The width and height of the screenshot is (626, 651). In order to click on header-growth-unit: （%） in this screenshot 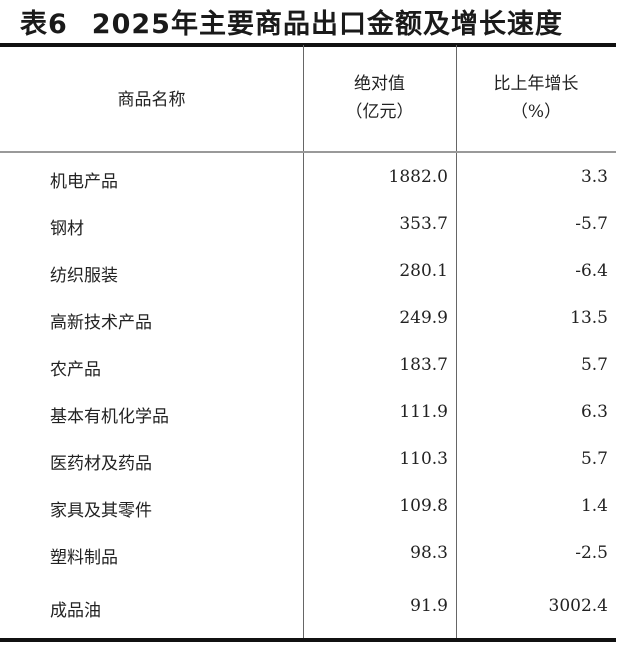, I will do `click(536, 112)`.